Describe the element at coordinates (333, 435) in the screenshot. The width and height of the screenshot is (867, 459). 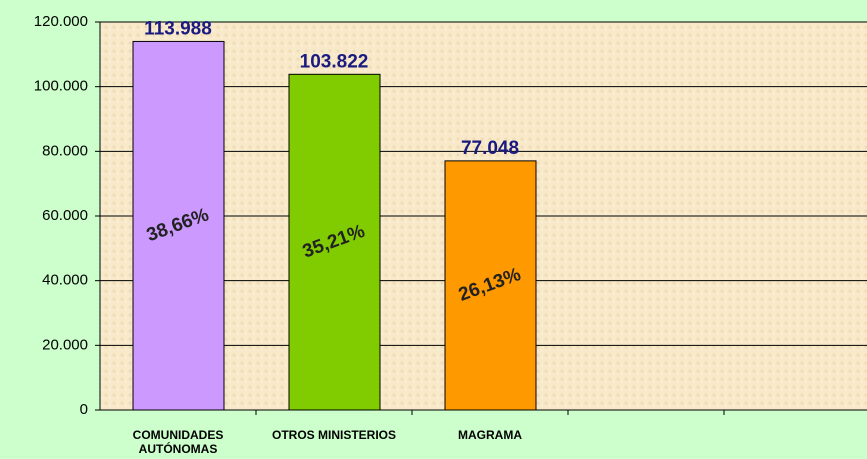
I see `x-tick-label: OTROS MINISTERIOS` at that location.